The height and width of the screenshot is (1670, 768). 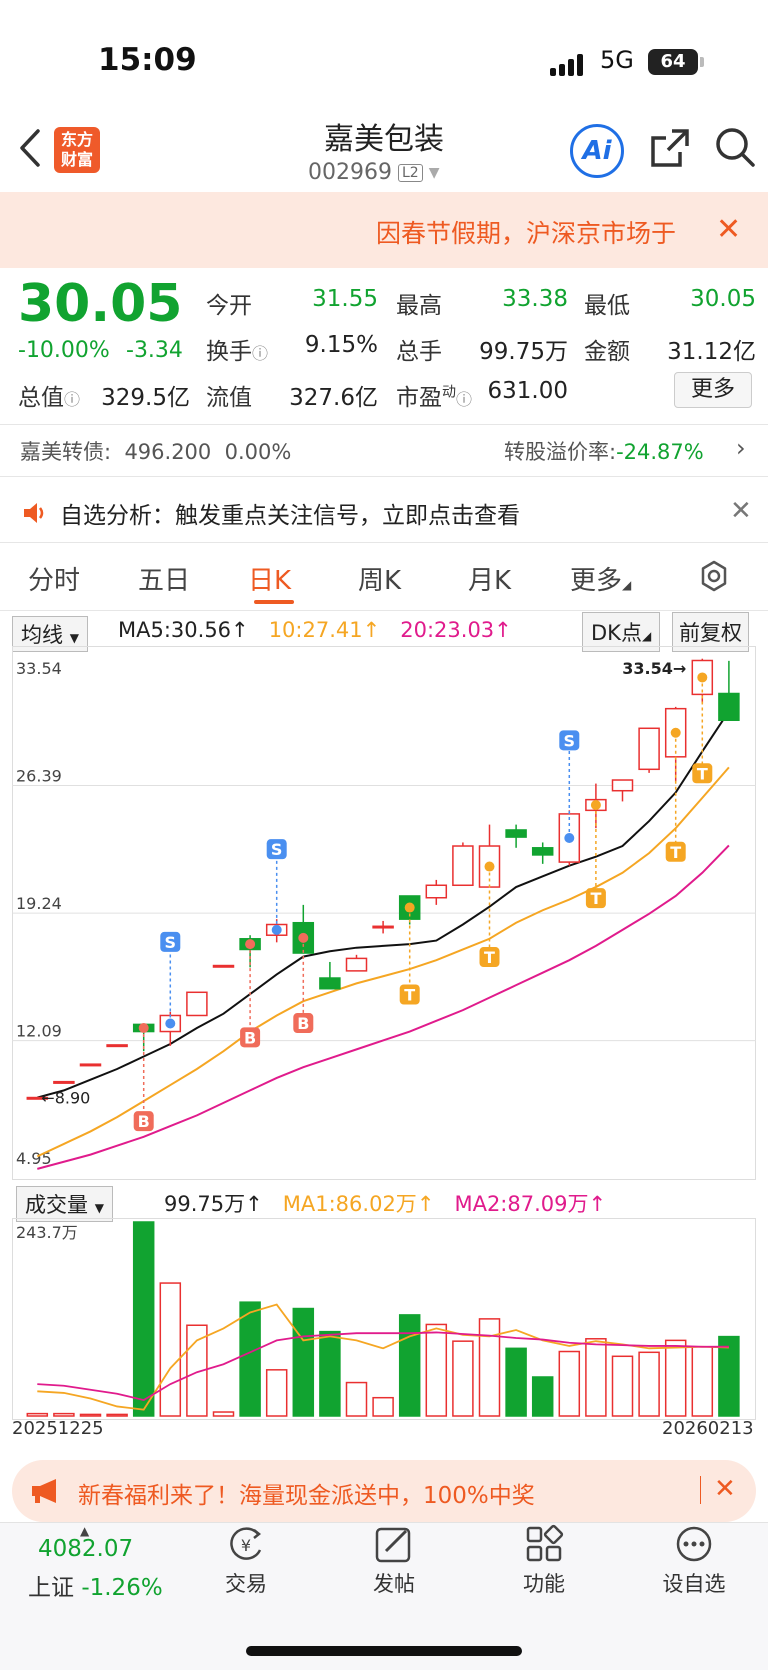 I want to click on holiday-notice-bar, so click(x=384, y=230).